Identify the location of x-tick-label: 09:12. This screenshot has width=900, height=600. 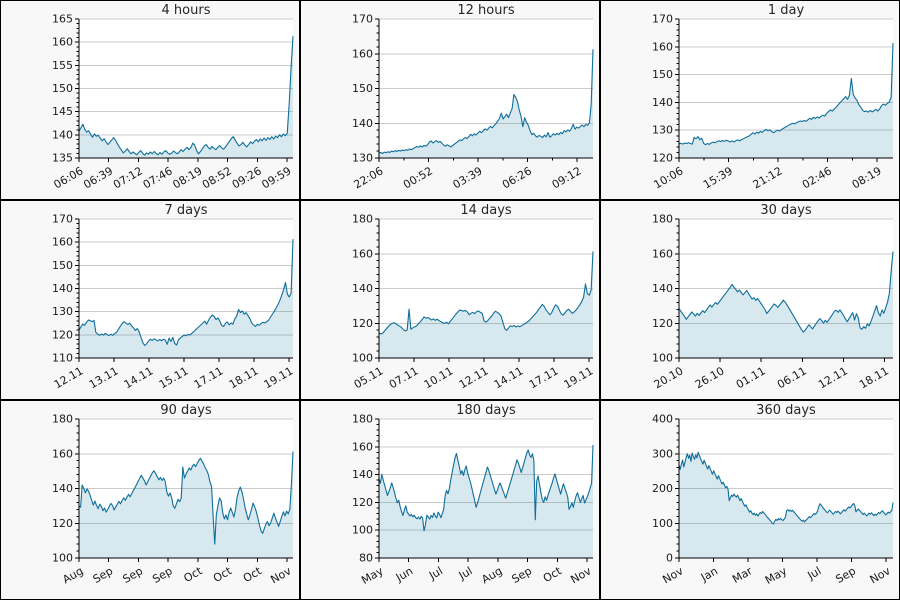
(567, 177).